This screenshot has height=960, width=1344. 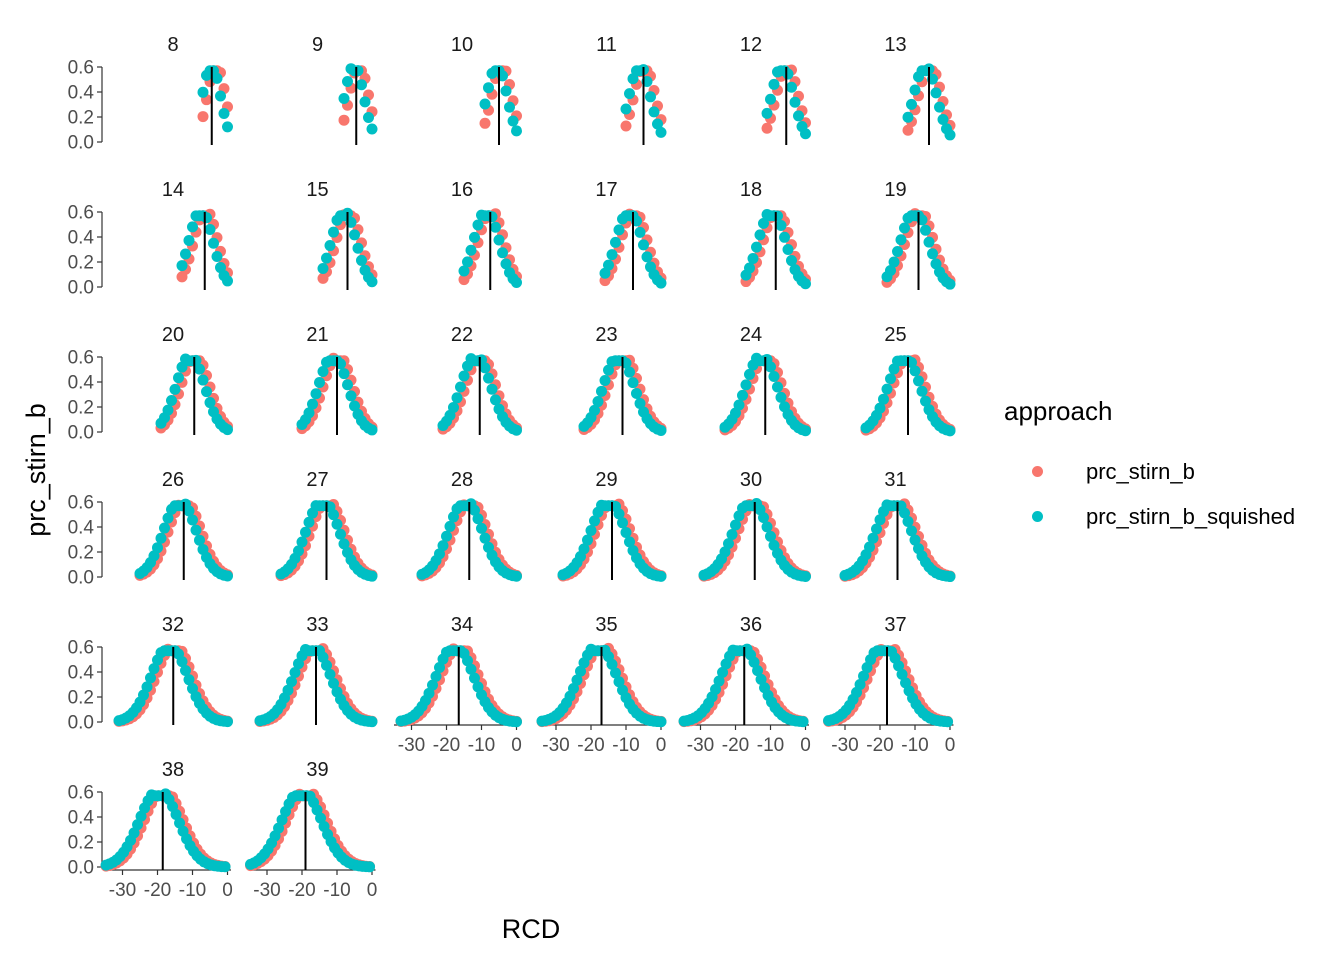 I want to click on y-tick-label: 0.6, so click(x=81, y=793).